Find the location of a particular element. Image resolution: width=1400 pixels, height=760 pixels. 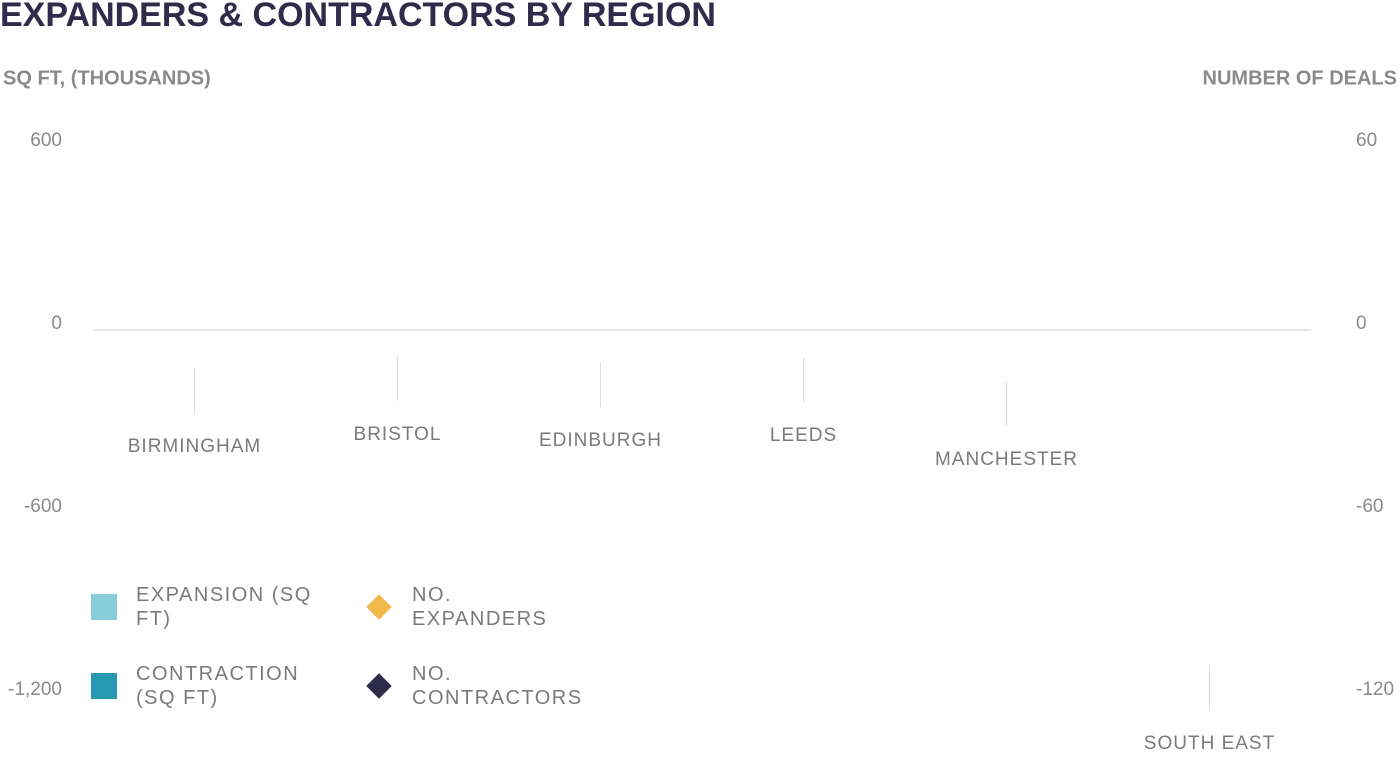

legend-item: CONTRACTION (SQ FT) is located at coordinates (203, 686).